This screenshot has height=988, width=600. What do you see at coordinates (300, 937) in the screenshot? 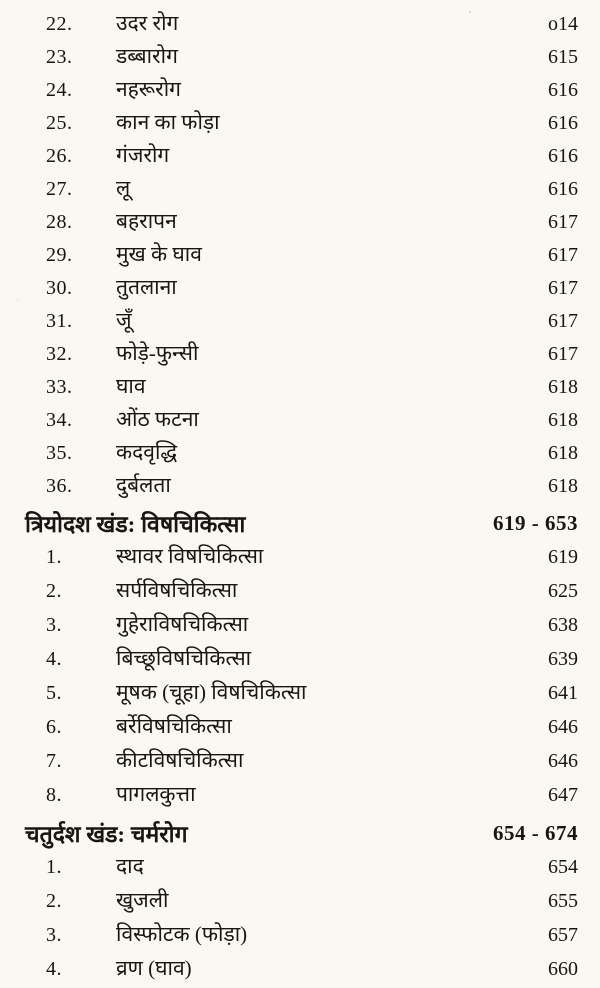
I see `toc-entry-row: 3. विस्फोटक (फोड़ा) 657` at bounding box center [300, 937].